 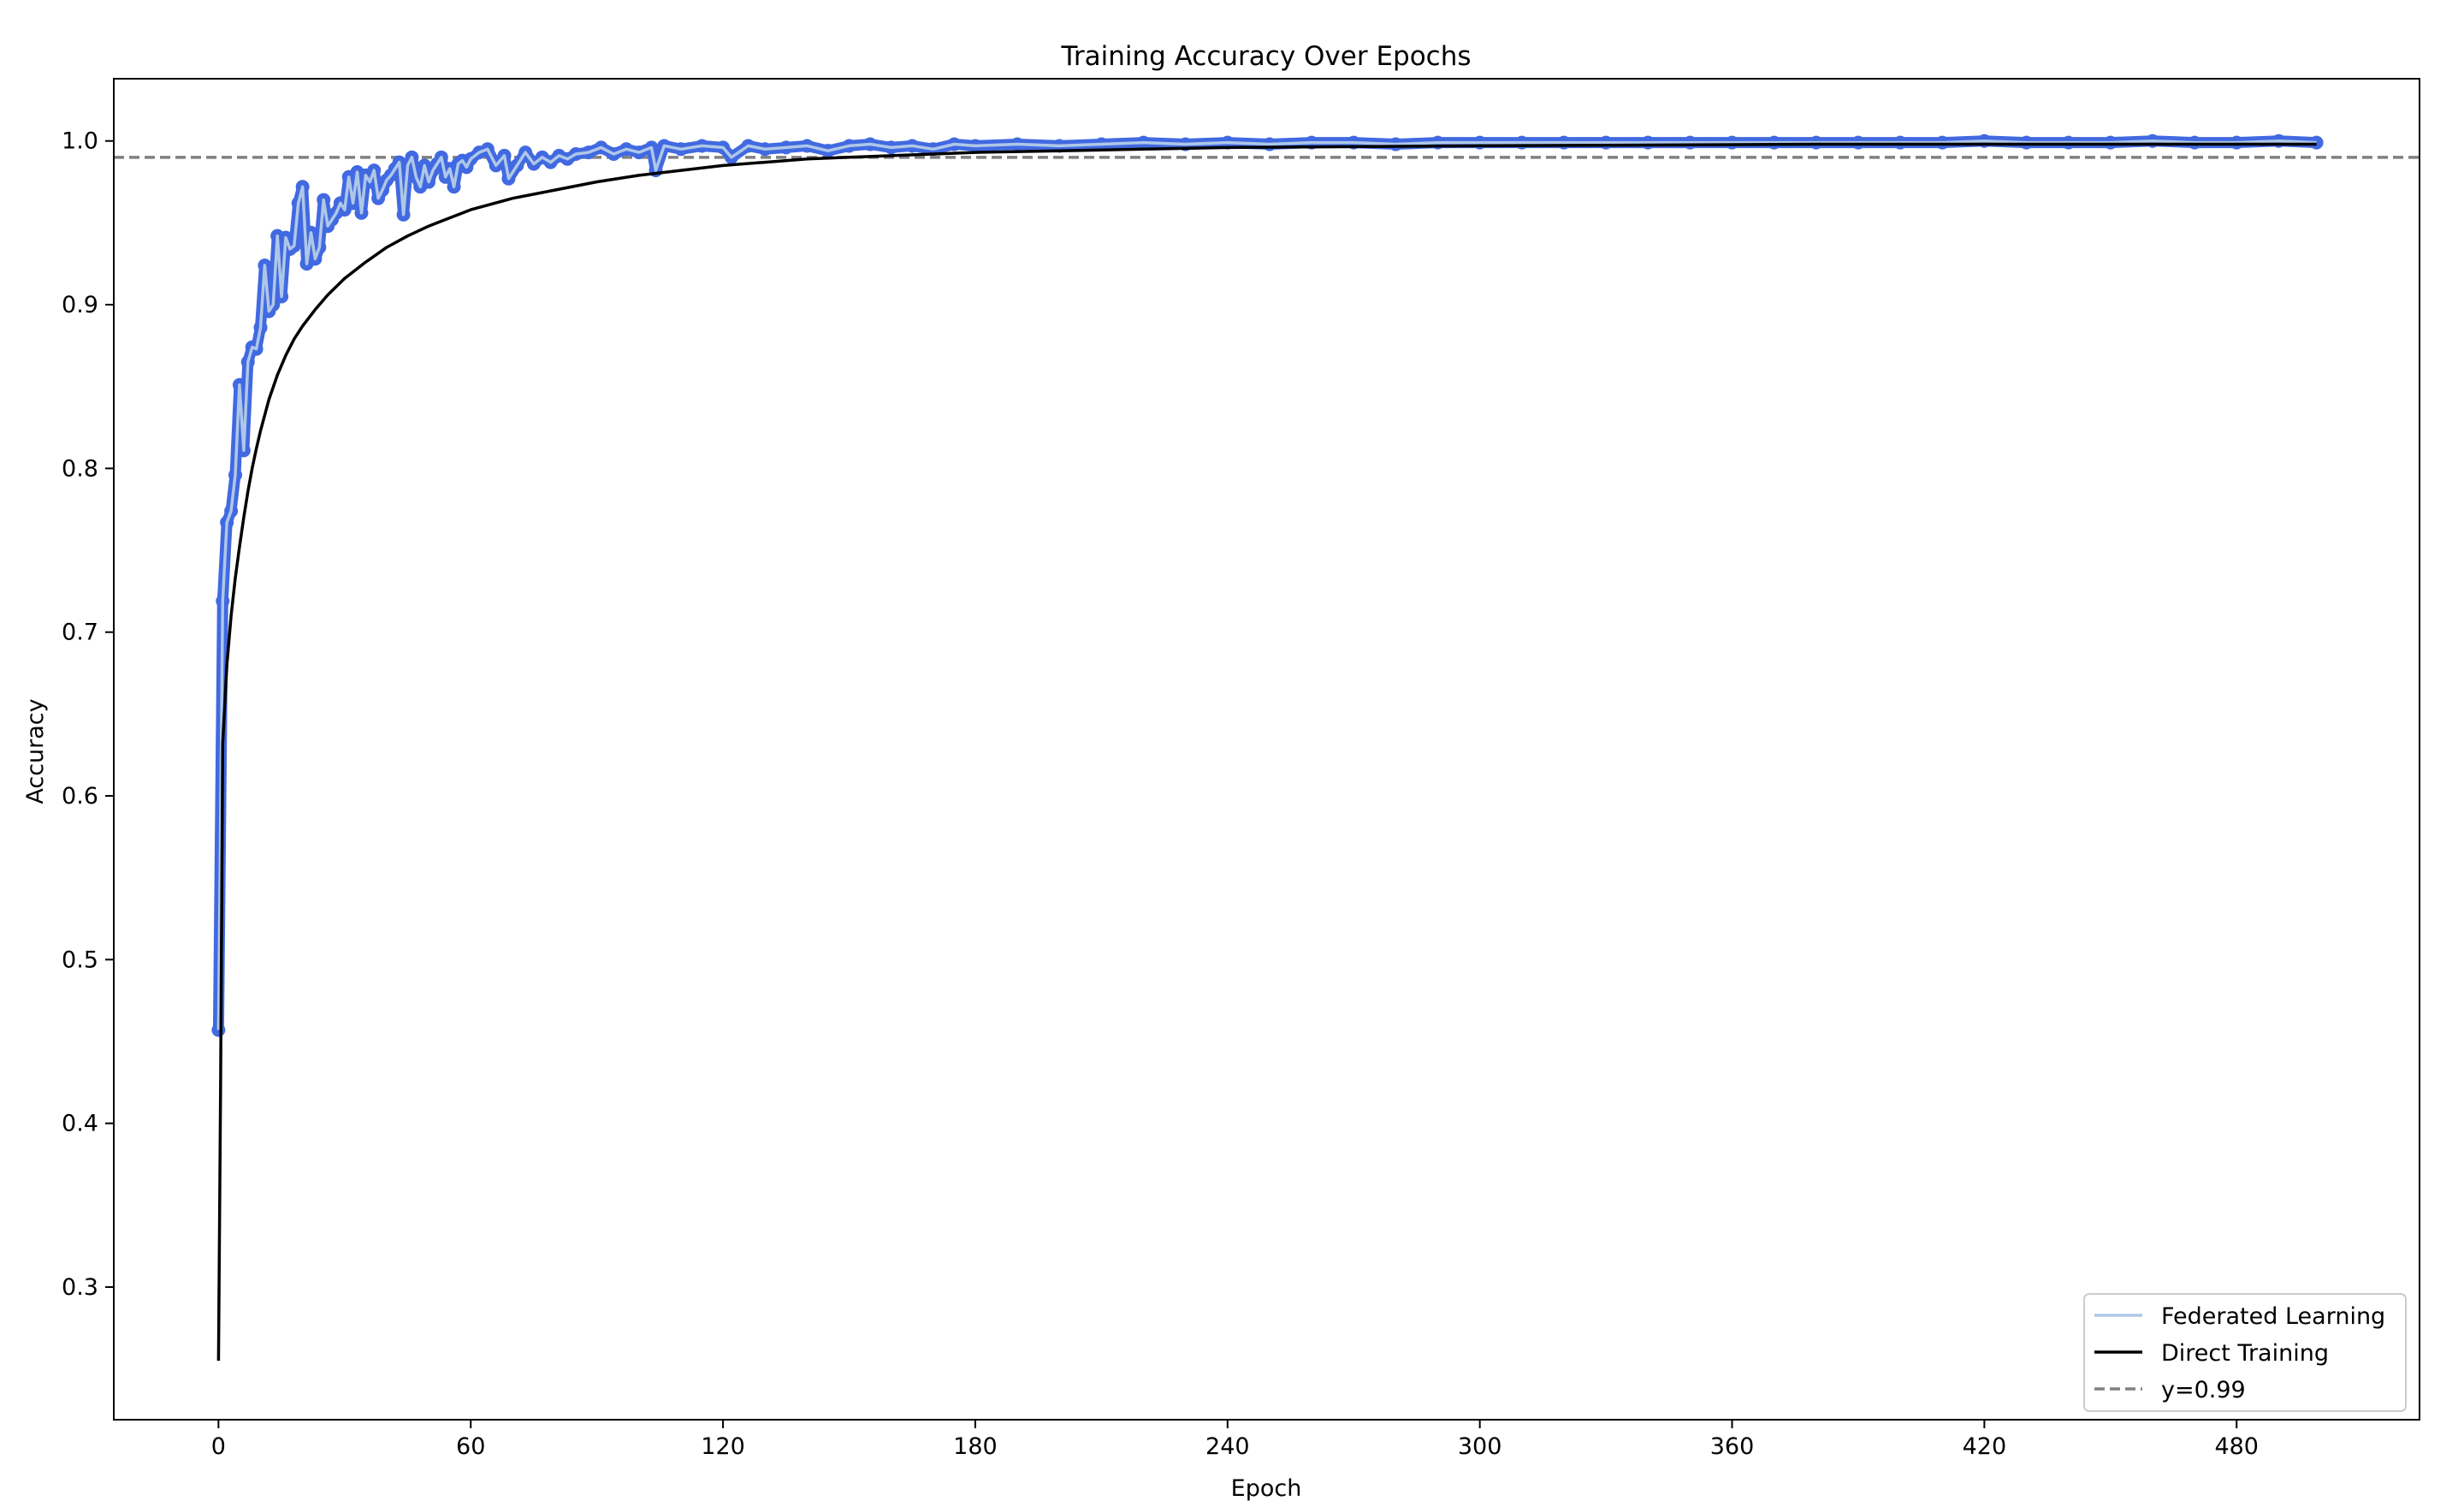 What do you see at coordinates (1265, 57) in the screenshot?
I see `chart-title: Training Accuracy Over Epochs` at bounding box center [1265, 57].